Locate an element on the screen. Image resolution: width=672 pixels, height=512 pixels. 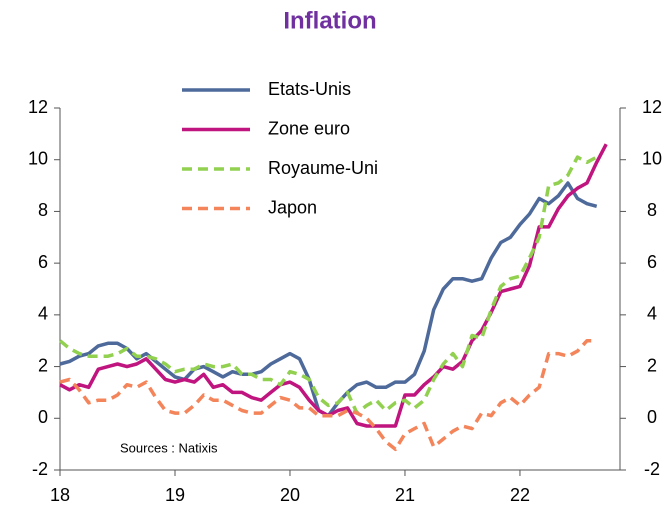
y2-tick-label: 6 is located at coordinates (652, 262).